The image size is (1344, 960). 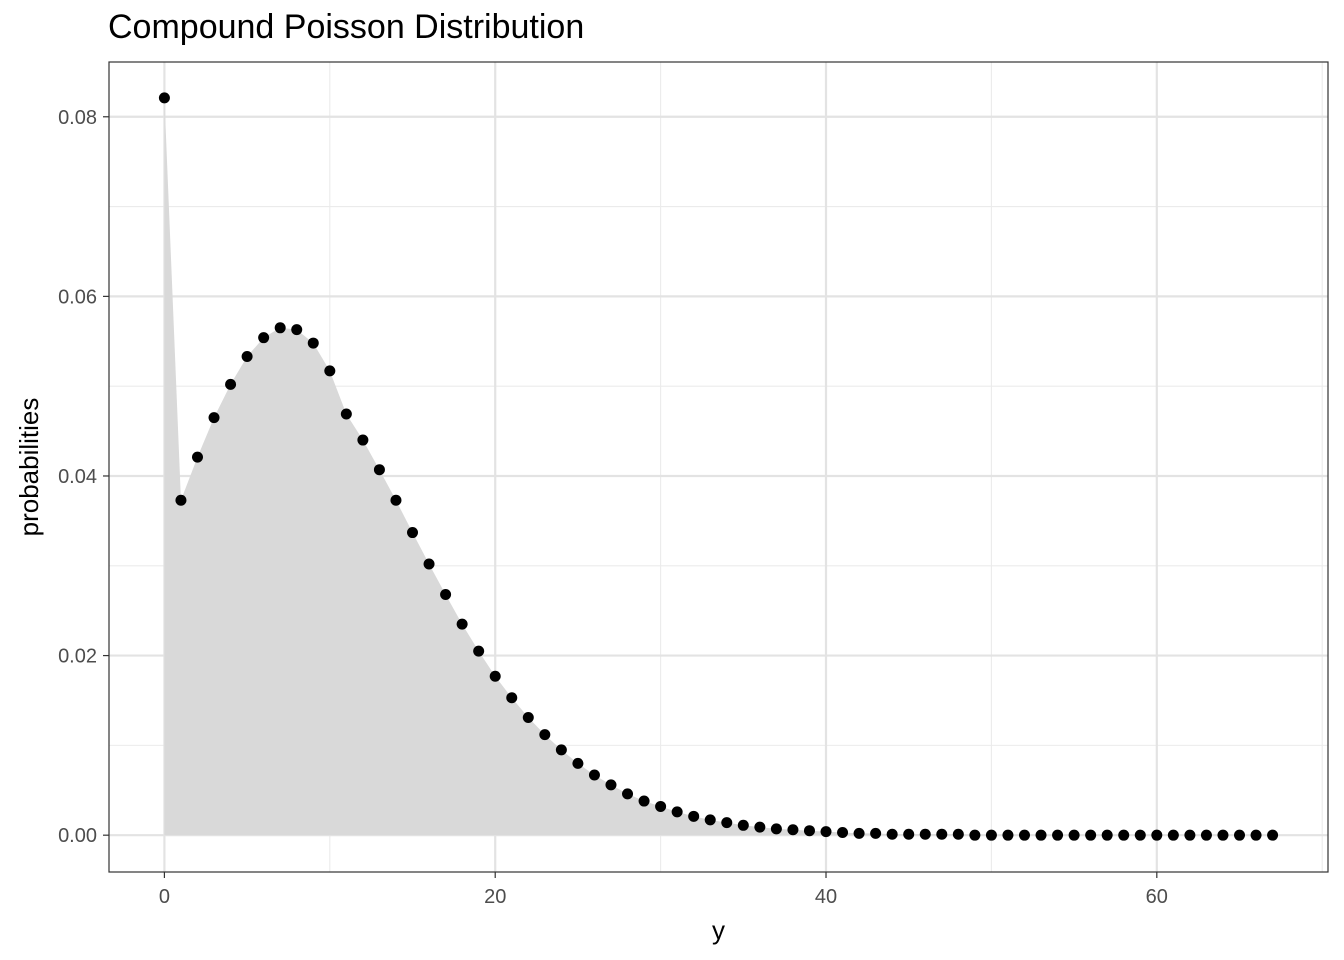 I want to click on y-axis-title: probabilities, so click(x=29, y=467).